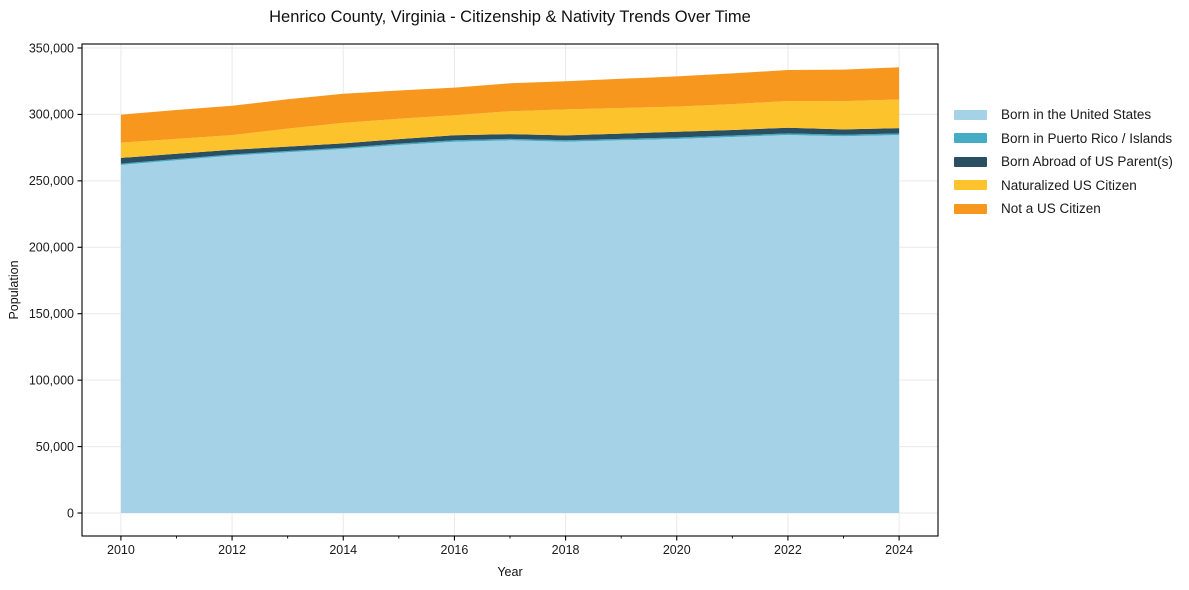  I want to click on y-tick-label: 50,000, so click(55, 447).